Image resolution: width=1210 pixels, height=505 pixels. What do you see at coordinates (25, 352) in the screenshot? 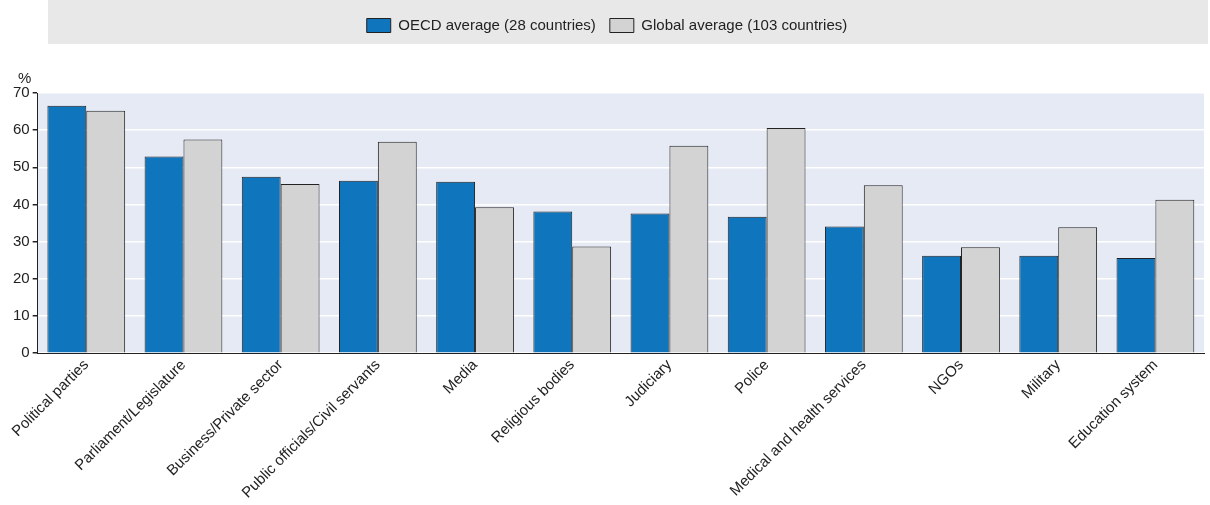
I see `y-tick-label: 0` at bounding box center [25, 352].